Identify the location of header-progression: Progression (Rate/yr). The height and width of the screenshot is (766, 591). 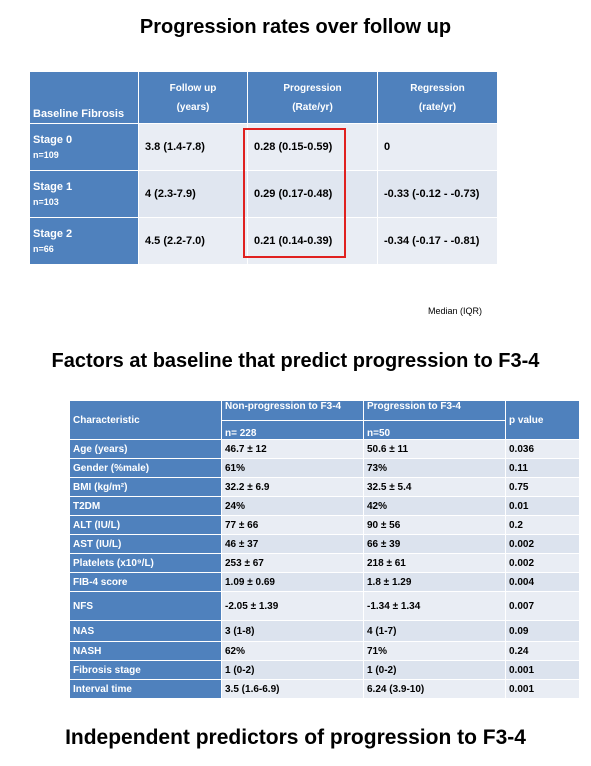
(312, 97).